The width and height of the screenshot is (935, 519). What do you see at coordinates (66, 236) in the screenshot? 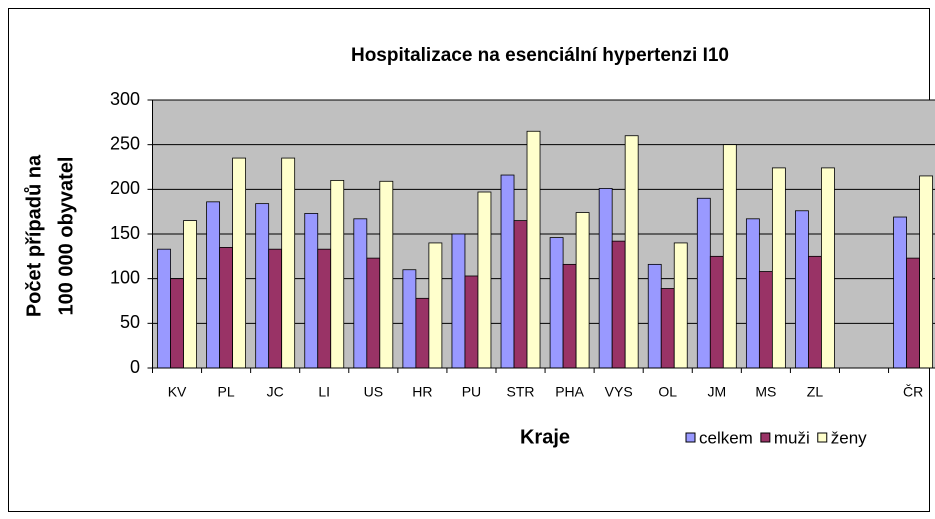
I see `y-axis-label: 100 000 obyvatel` at bounding box center [66, 236].